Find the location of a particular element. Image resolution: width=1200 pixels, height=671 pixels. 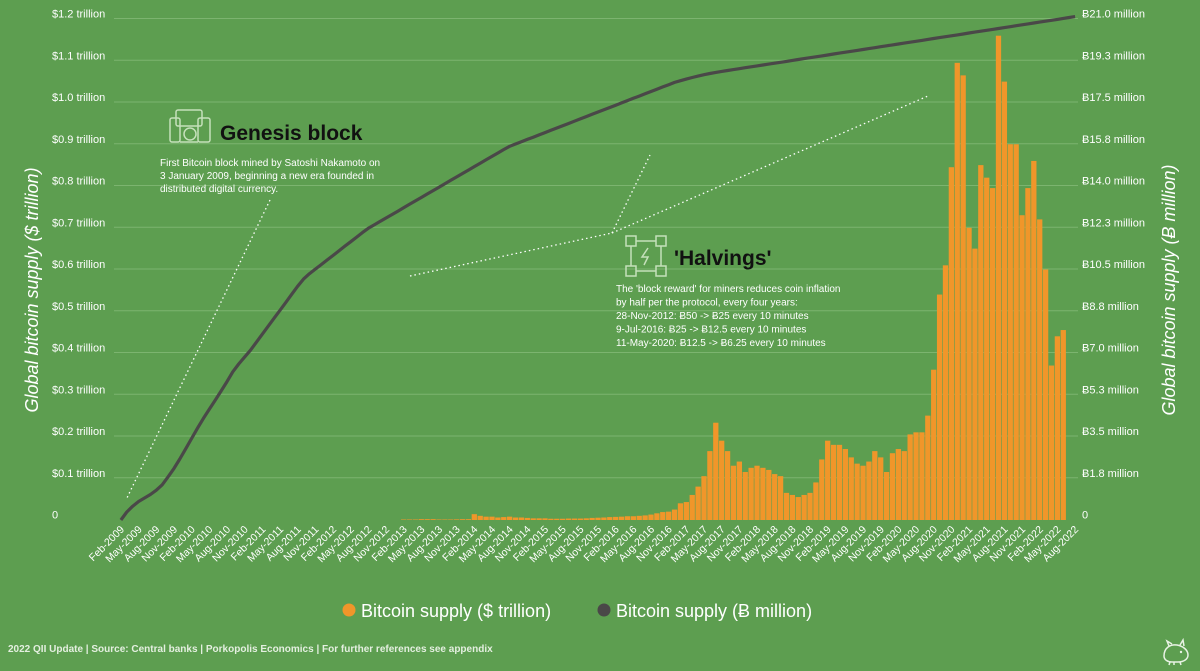

halvings-pointer-2016 is located at coordinates (631, 194).